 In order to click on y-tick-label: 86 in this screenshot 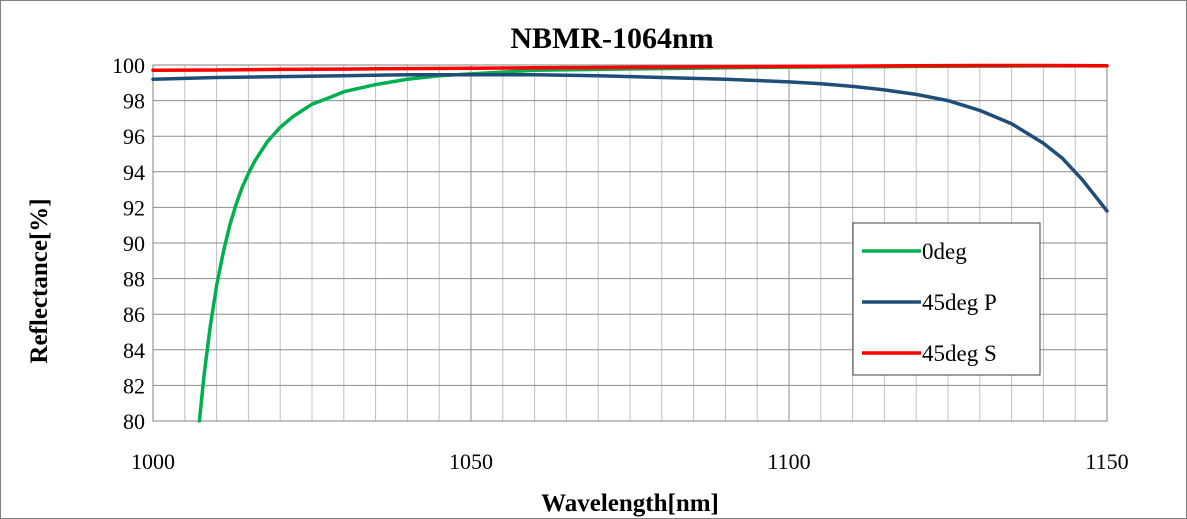, I will do `click(134, 314)`.